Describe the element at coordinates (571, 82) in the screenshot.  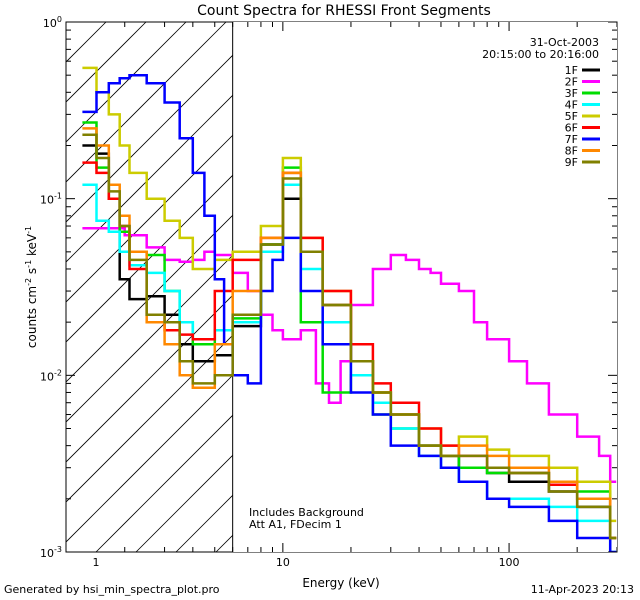
I see `legend-label-2f: 2F` at that location.